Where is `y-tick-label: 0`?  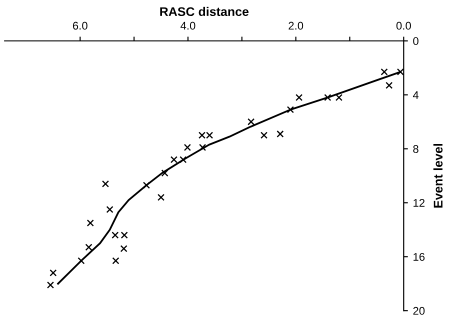
y-tick-label: 0 is located at coordinates (415, 41).